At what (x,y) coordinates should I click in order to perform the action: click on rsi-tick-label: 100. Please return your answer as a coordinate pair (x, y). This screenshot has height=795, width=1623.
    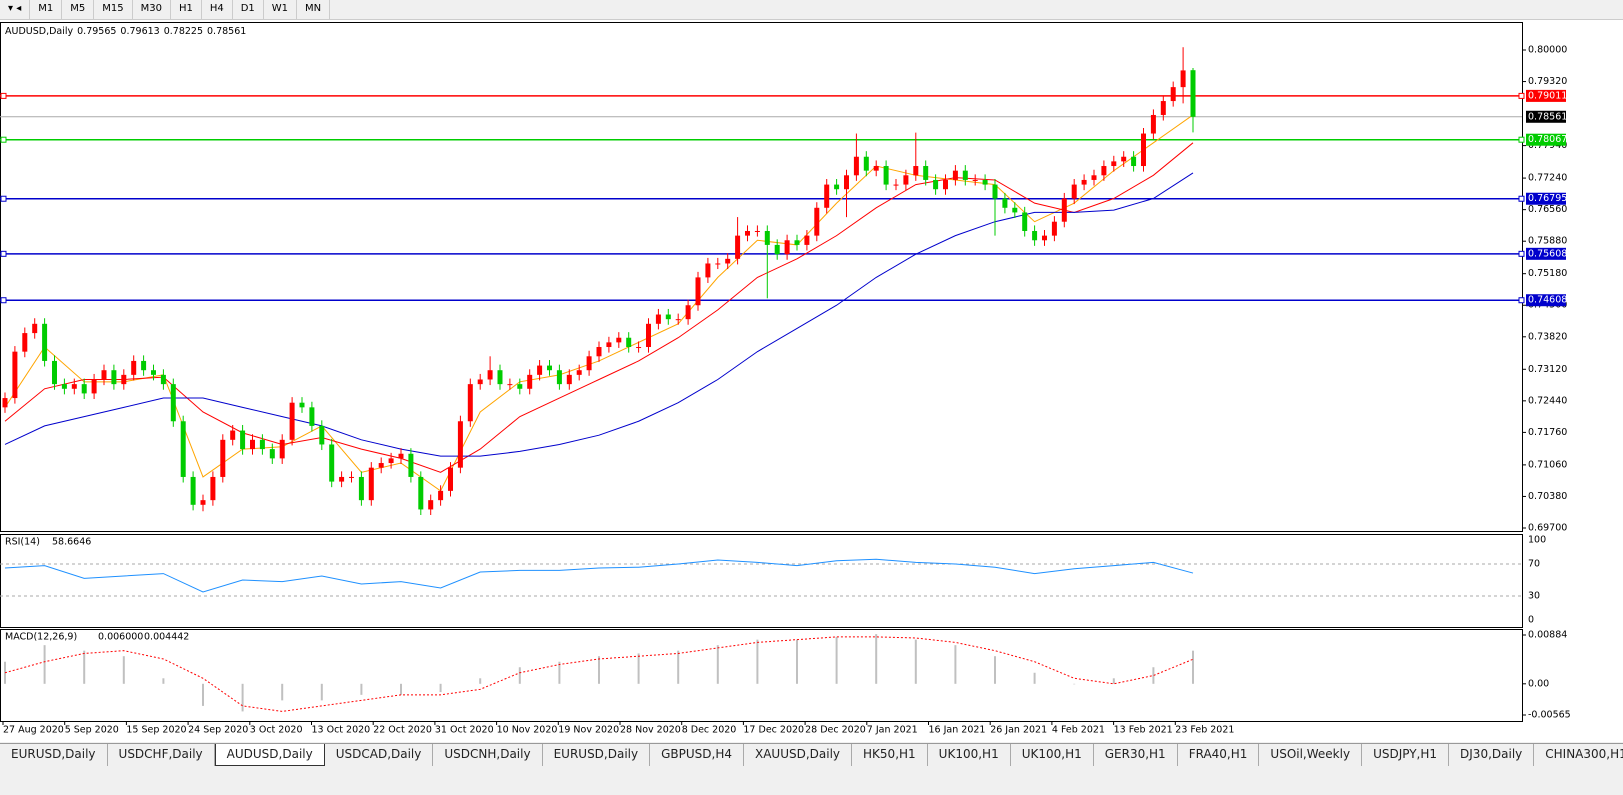
    Looking at the image, I should click on (1537, 540).